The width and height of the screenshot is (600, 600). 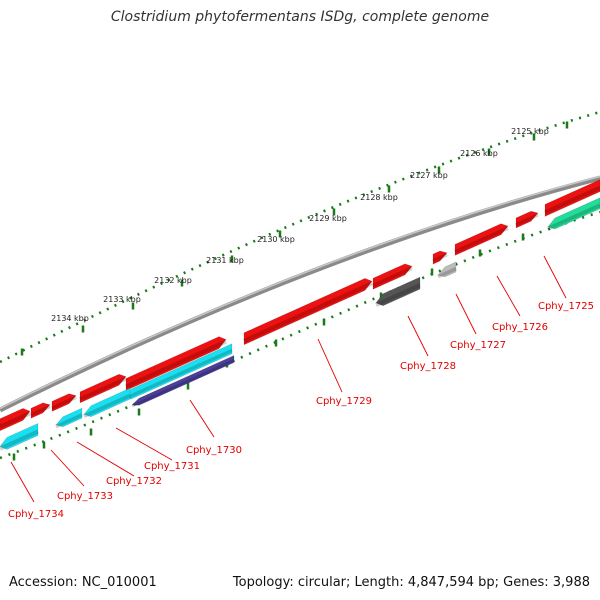 I want to click on scale-label: 2130 kbp, so click(x=276, y=239).